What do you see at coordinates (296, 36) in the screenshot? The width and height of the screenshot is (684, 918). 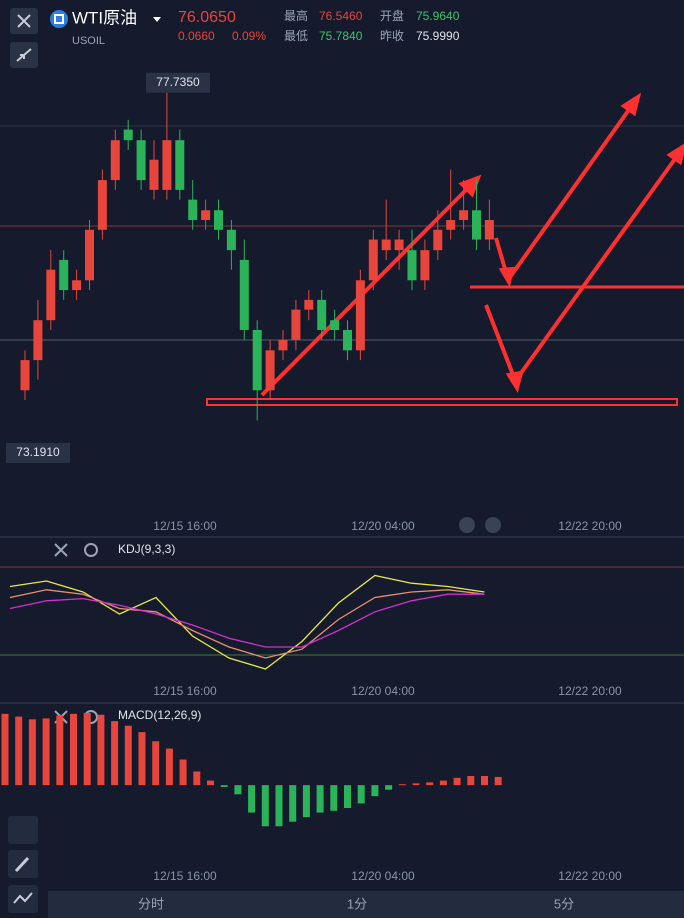 I see `stat-label: 最低` at bounding box center [296, 36].